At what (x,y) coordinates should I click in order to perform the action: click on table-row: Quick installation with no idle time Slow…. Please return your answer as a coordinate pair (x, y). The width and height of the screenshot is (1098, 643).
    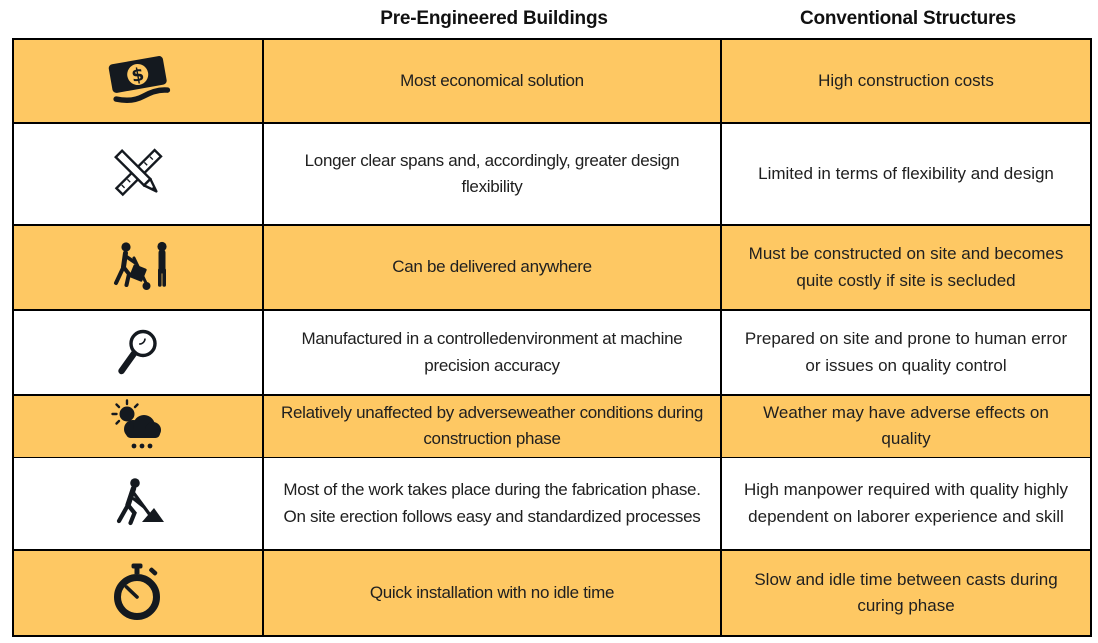
    Looking at the image, I should click on (552, 593).